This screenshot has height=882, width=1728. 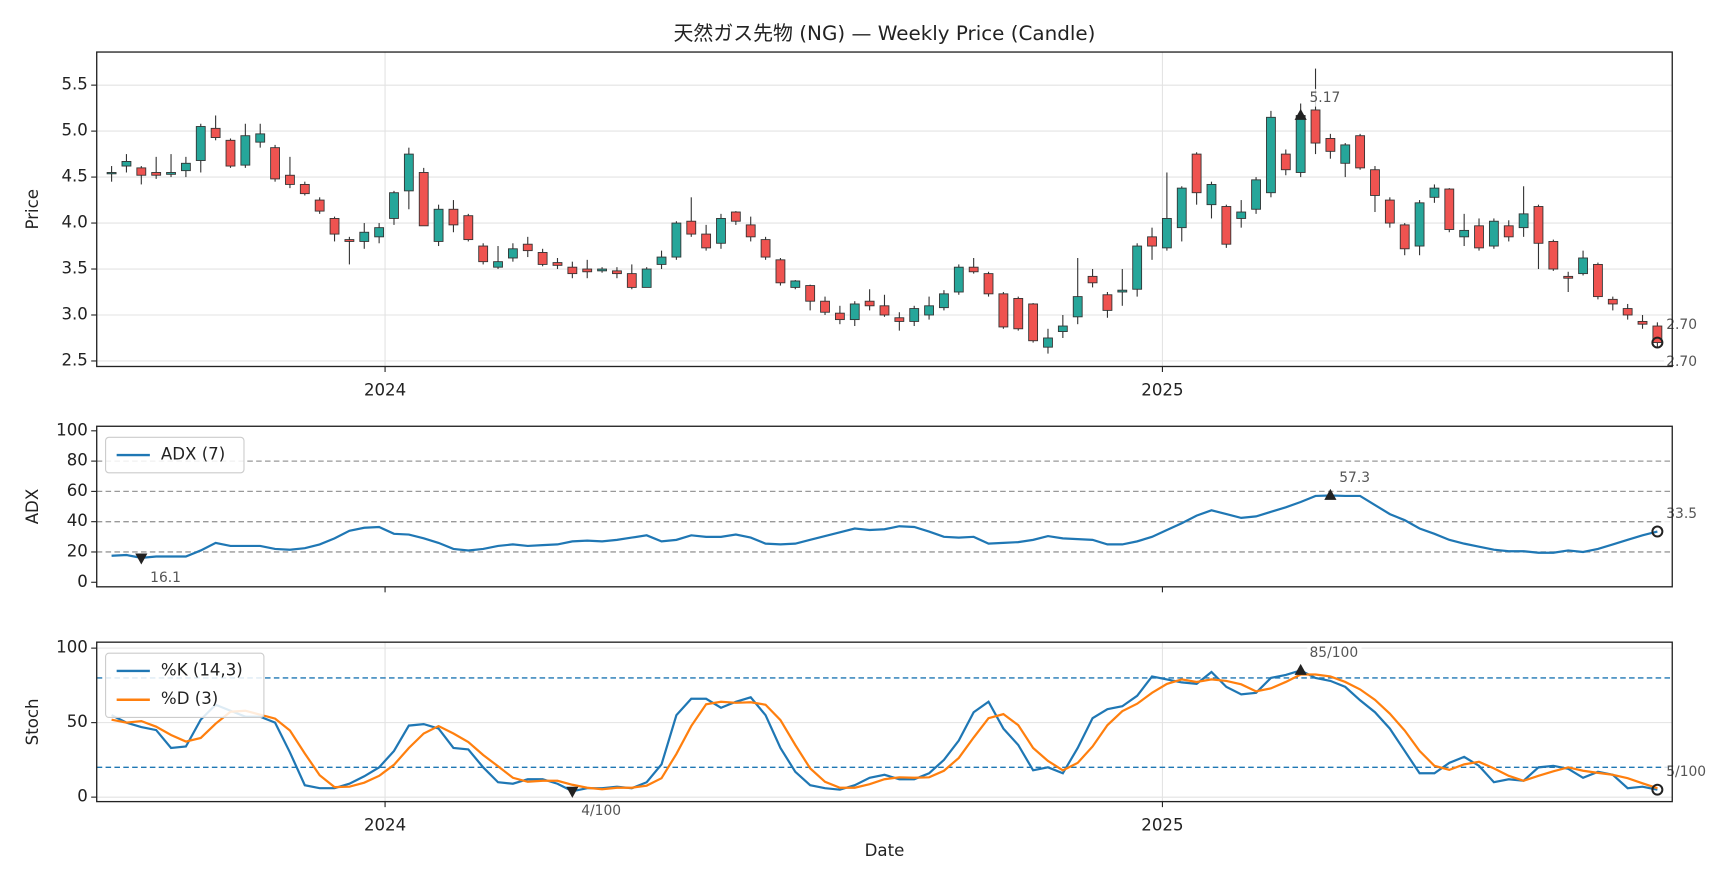 What do you see at coordinates (77, 550) in the screenshot?
I see `y-tick-label: 20` at bounding box center [77, 550].